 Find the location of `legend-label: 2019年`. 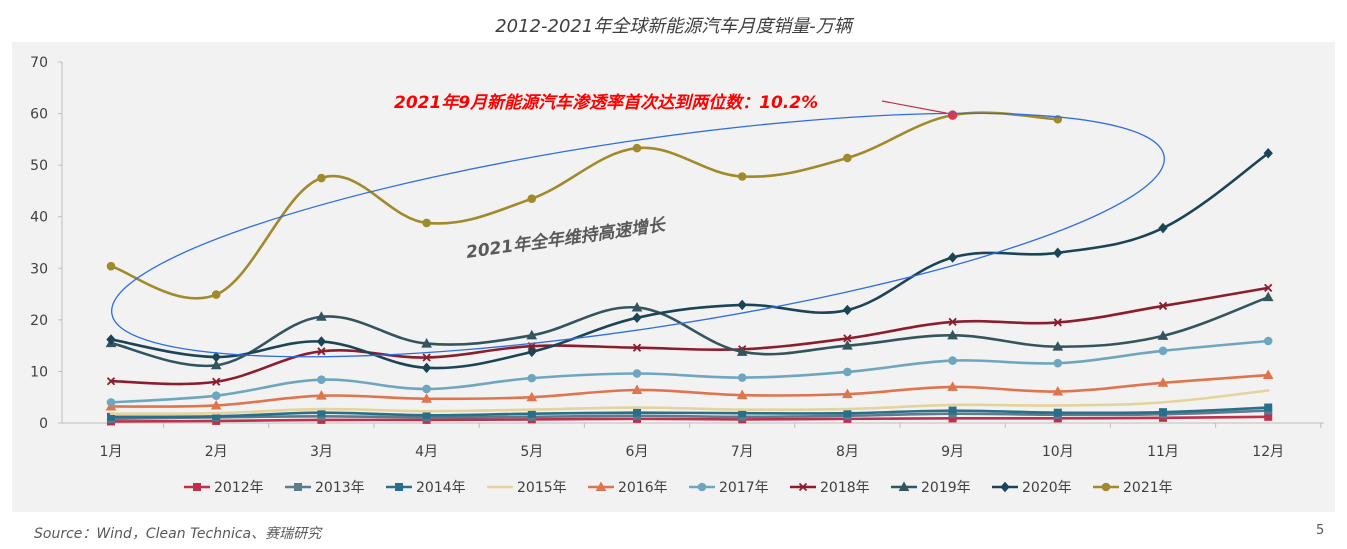

legend-label: 2019年 is located at coordinates (946, 488).